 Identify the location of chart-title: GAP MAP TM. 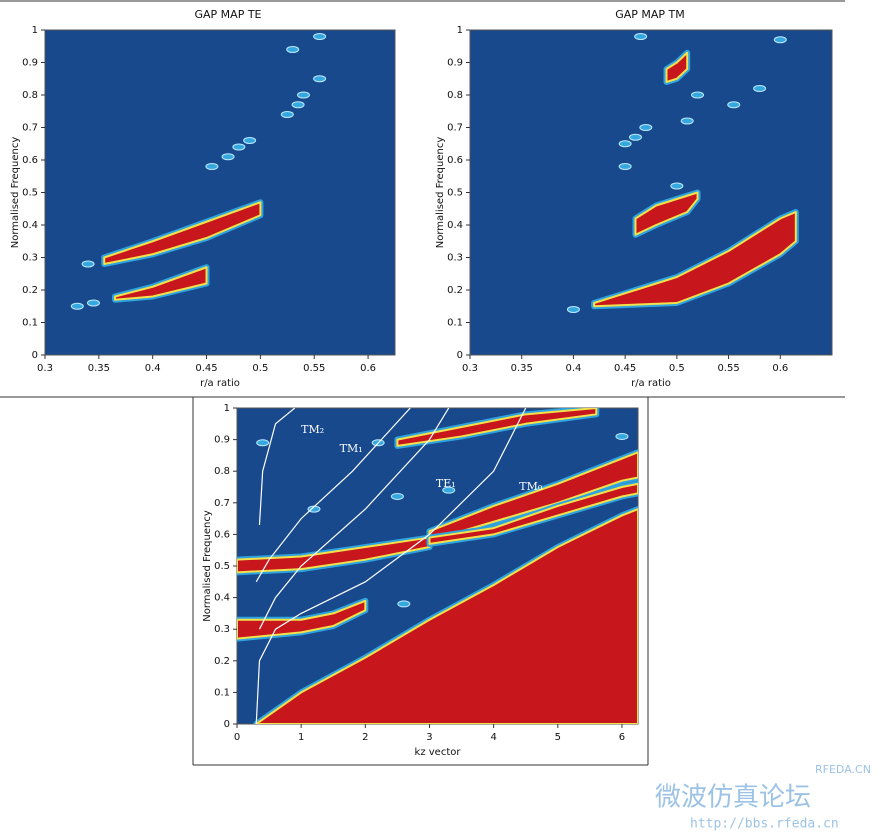
(650, 14).